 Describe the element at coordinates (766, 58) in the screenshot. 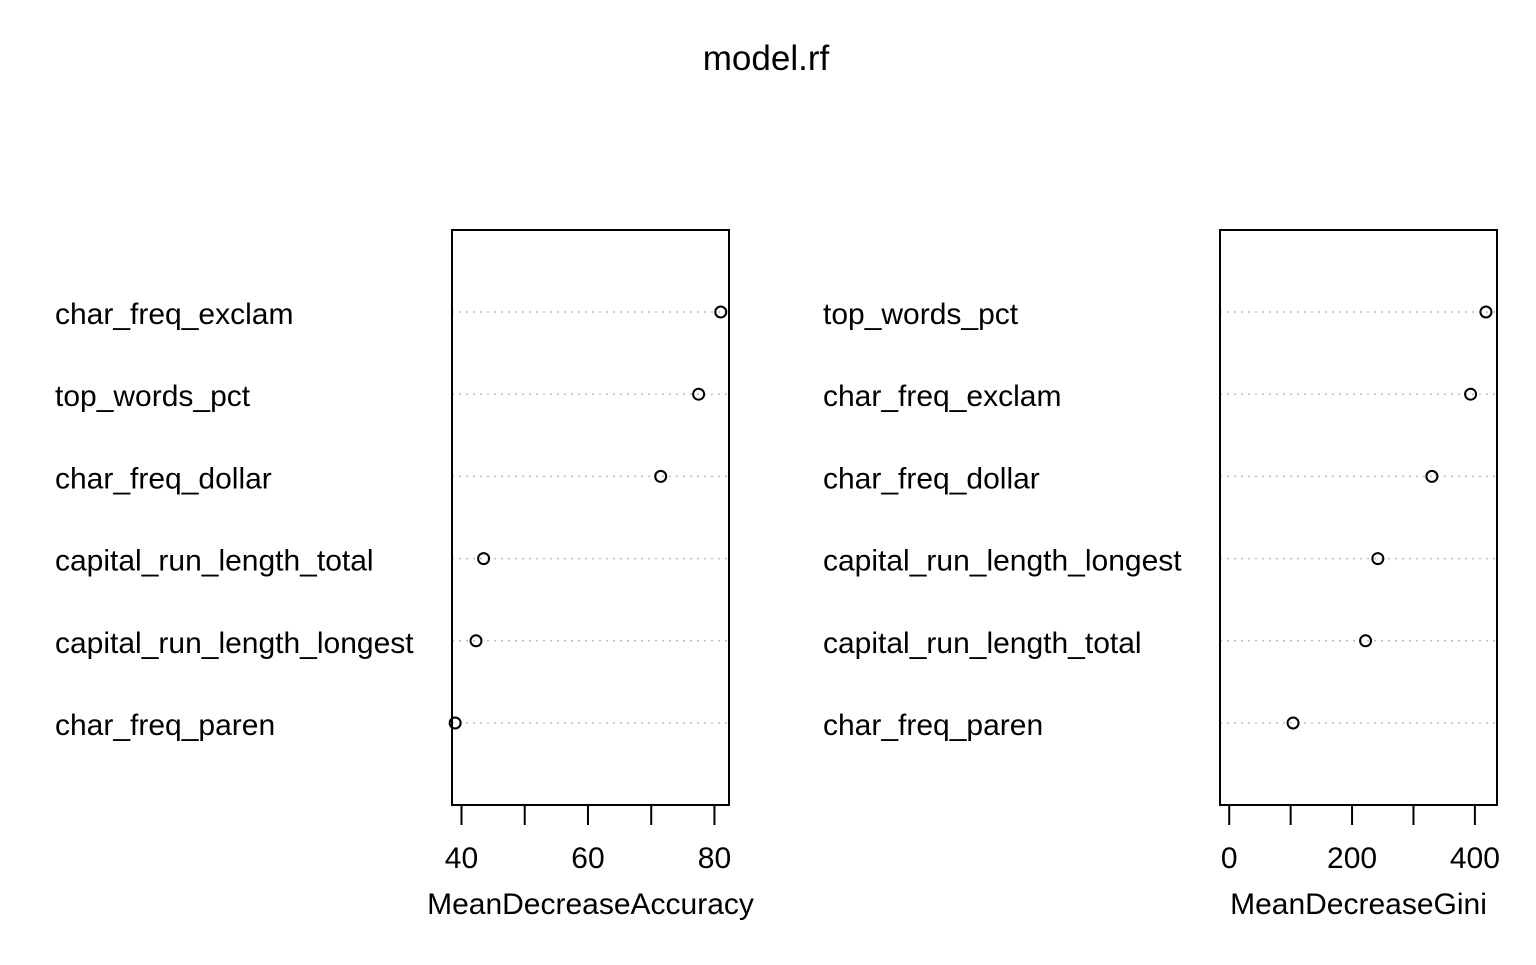

I see `chart-title: model.rf` at that location.